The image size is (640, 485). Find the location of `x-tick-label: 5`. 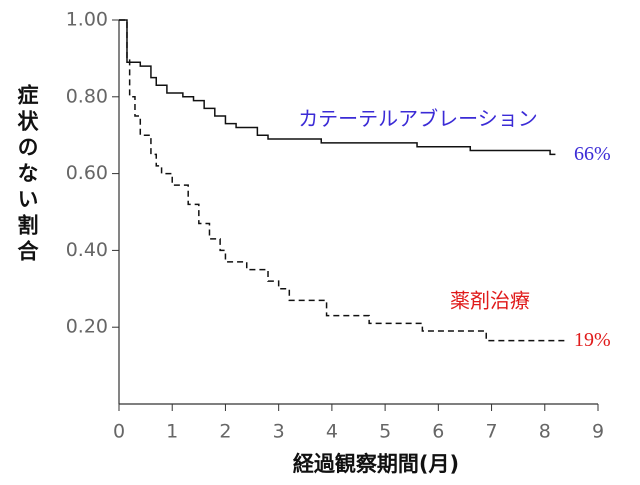

x-tick-label: 5 is located at coordinates (385, 432).